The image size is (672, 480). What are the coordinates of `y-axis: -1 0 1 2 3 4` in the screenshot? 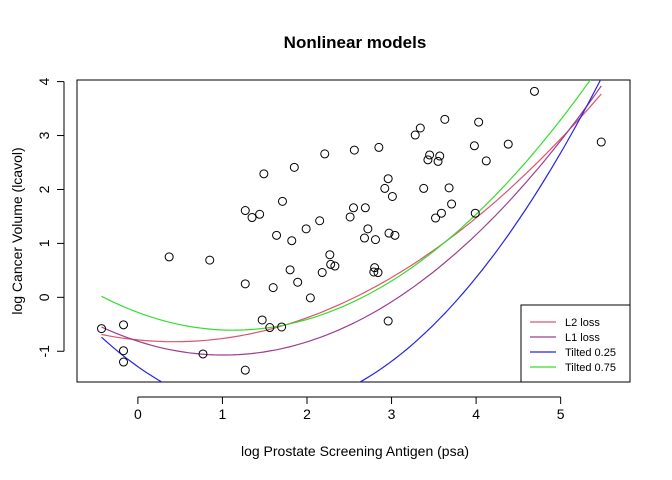 It's located at (50, 218).